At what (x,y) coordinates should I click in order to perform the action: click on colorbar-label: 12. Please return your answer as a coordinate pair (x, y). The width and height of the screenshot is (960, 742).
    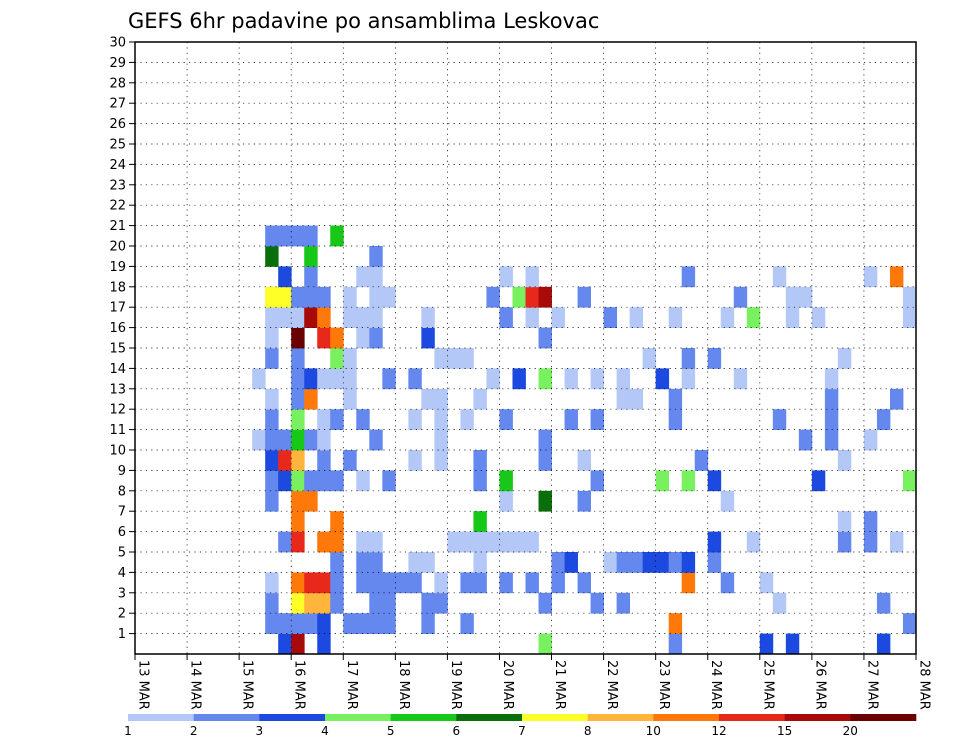
    Looking at the image, I should click on (718, 731).